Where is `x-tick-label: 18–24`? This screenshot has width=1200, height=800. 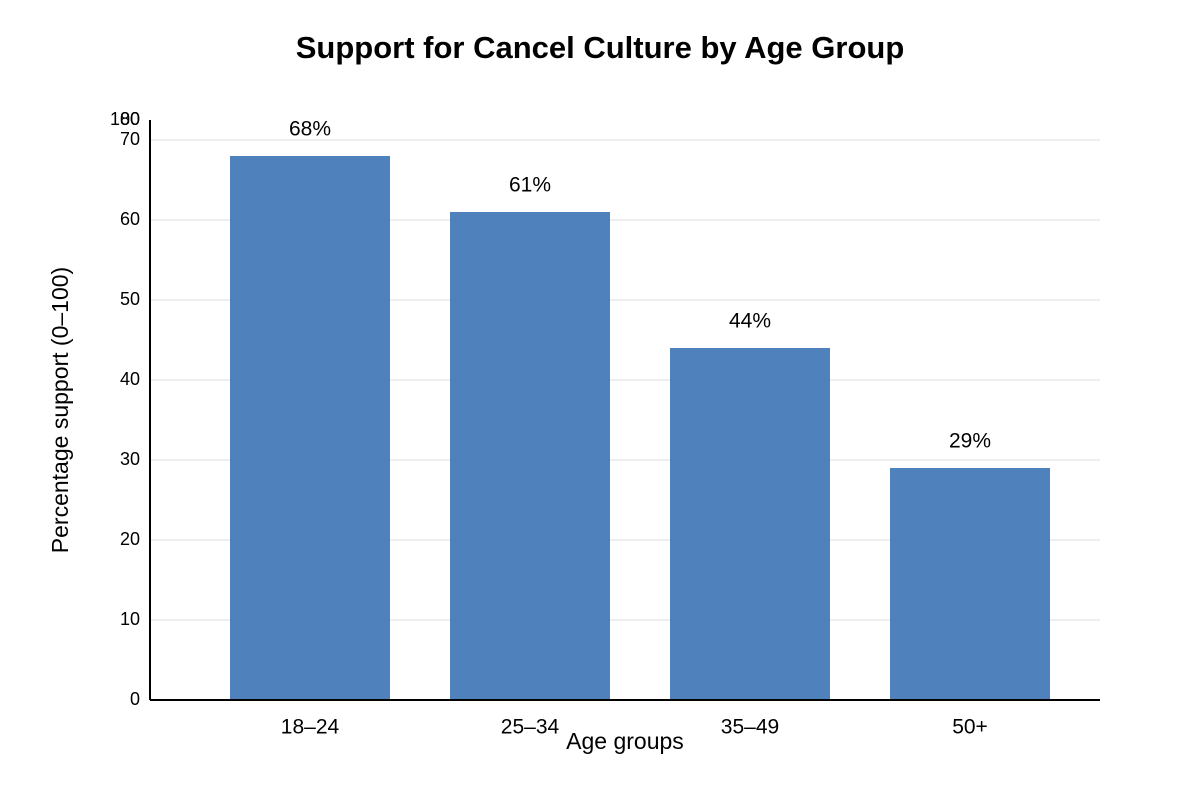 x-tick-label: 18–24 is located at coordinates (310, 727).